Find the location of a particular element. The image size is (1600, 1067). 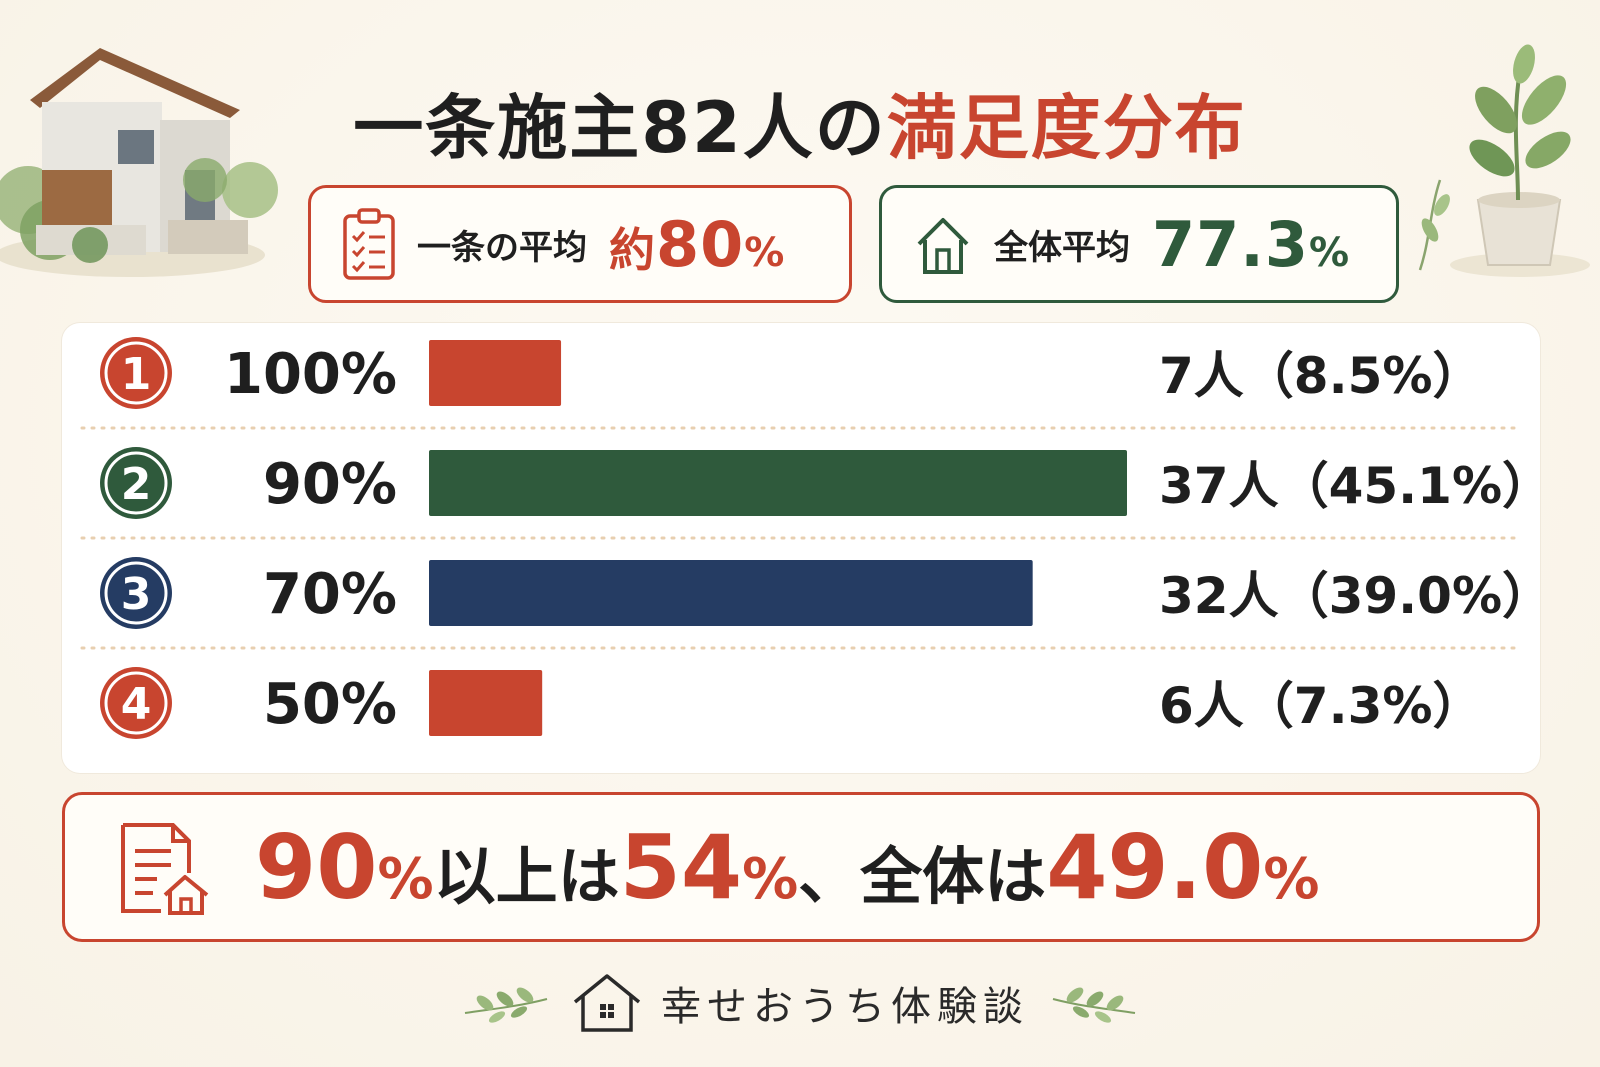

summary-overall-share-number: 49.0 is located at coordinates (1155, 867).